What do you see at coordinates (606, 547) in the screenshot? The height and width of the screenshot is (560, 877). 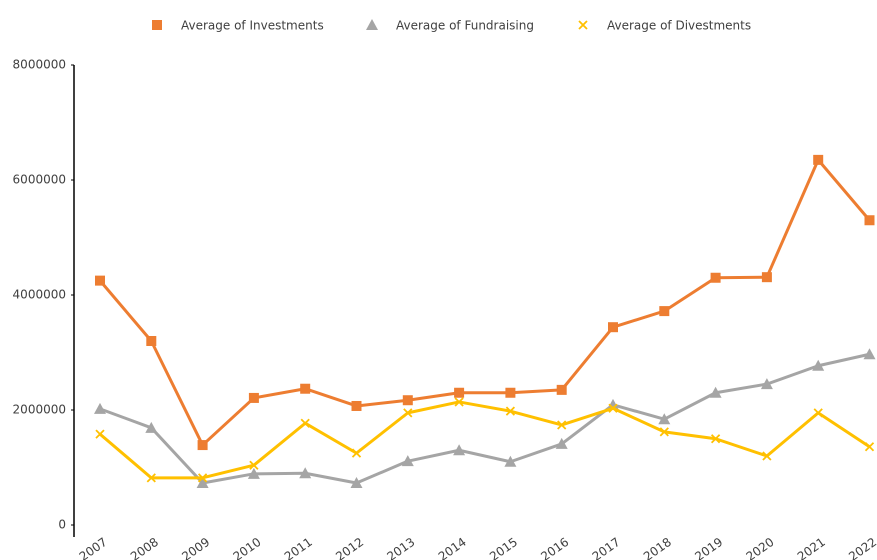 I see `x-tick-label: 2017` at bounding box center [606, 547].